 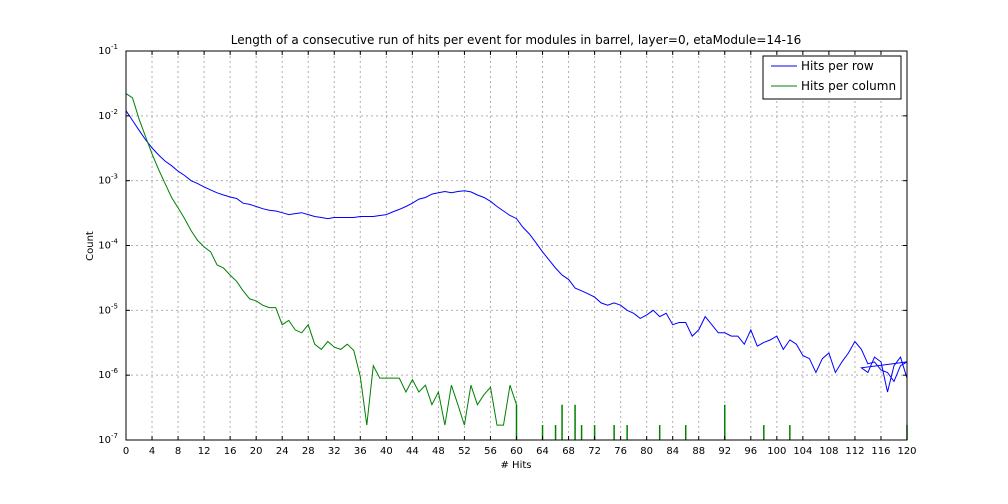 I want to click on x-tick-label: 44, so click(x=412, y=451).